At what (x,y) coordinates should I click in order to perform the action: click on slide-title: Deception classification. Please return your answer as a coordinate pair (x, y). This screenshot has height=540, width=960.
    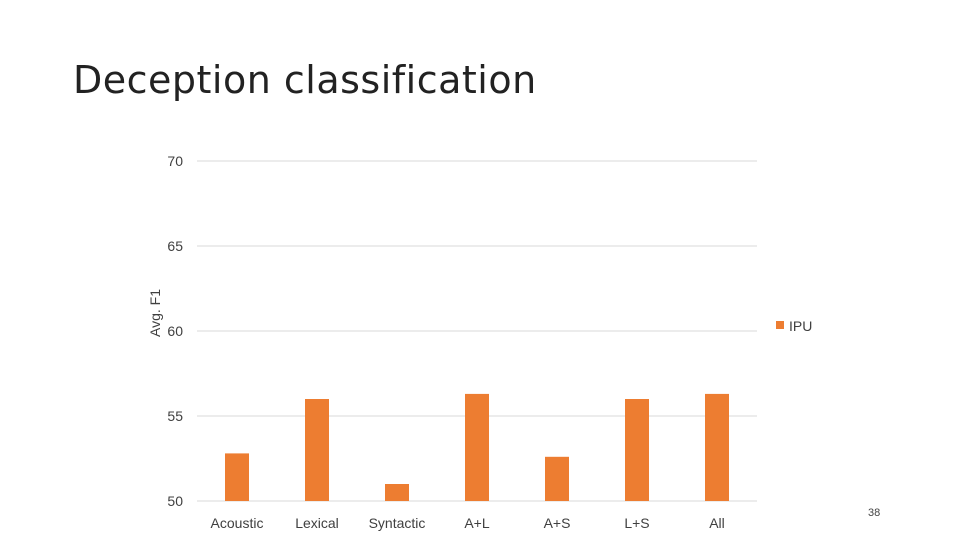
    Looking at the image, I should click on (305, 80).